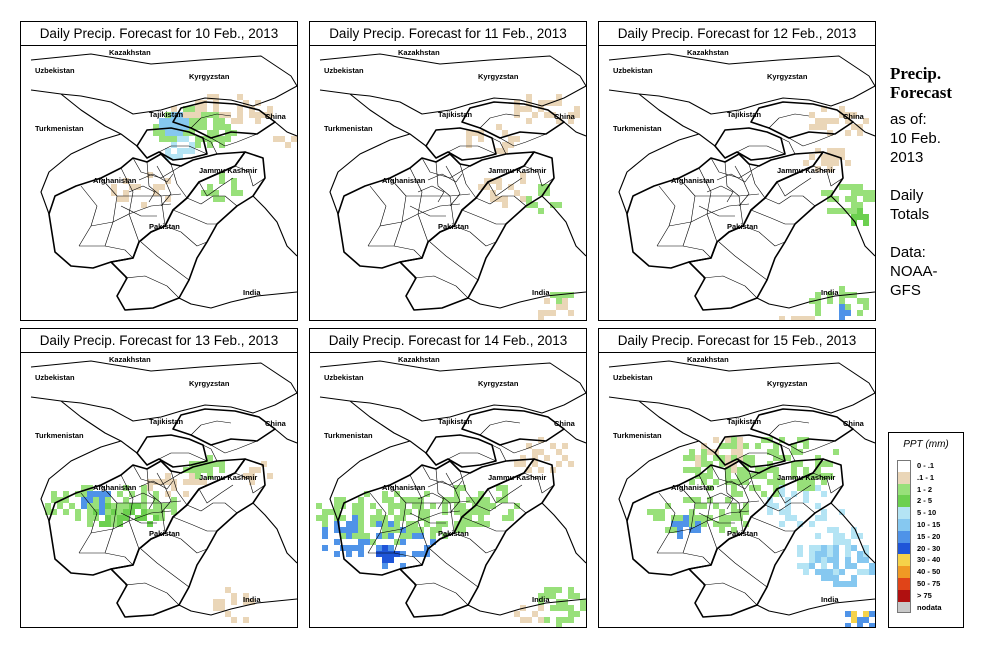 Image resolution: width=983 pixels, height=649 pixels. I want to click on panel-title: Daily Precip. Forecast for 13 Feb., 2013, so click(159, 341).